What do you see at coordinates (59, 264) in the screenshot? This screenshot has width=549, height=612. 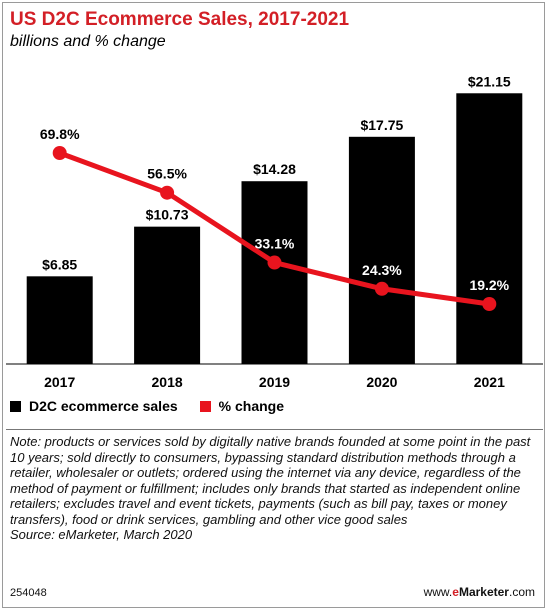 I see `bar-value-label: $6.85` at bounding box center [59, 264].